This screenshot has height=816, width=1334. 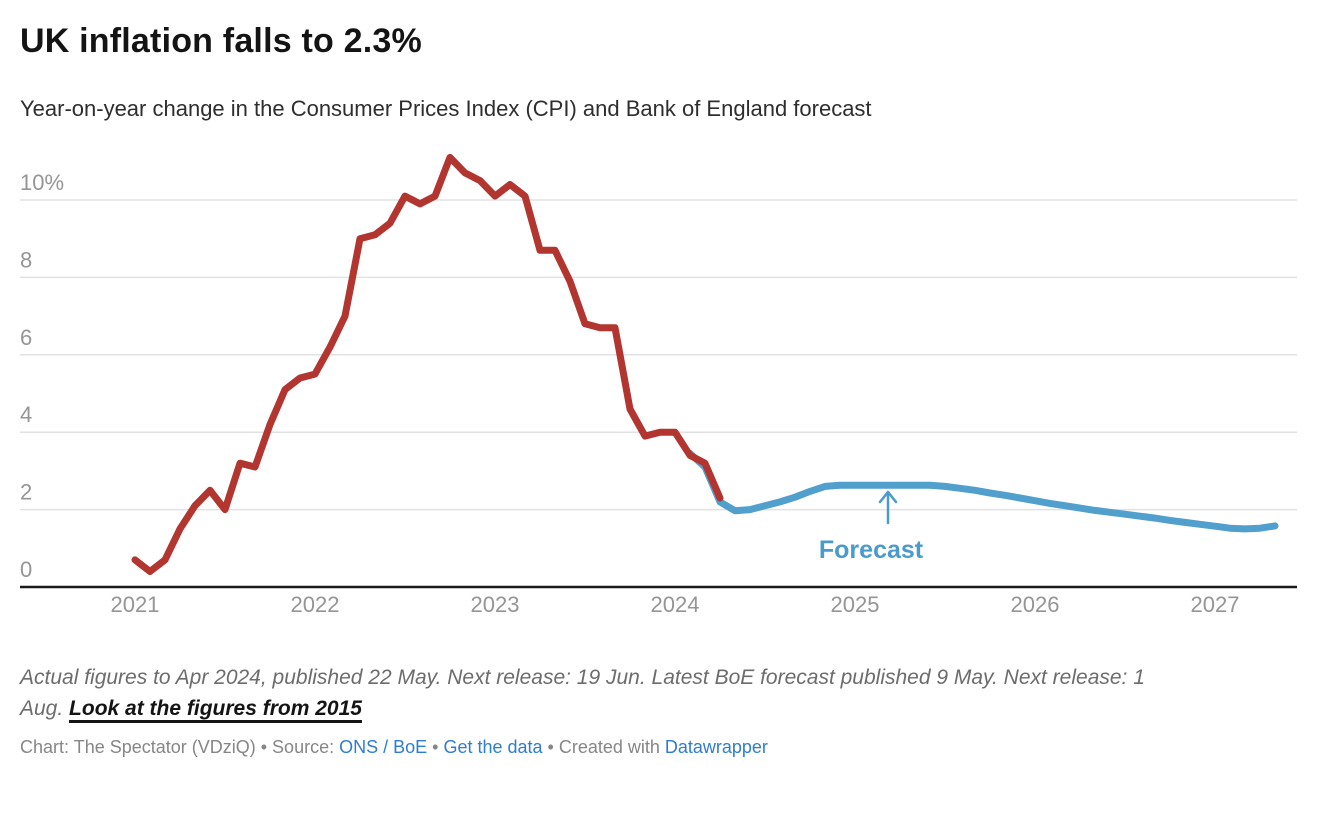 I want to click on datawrapper-link: Datawrapper, so click(x=716, y=747).